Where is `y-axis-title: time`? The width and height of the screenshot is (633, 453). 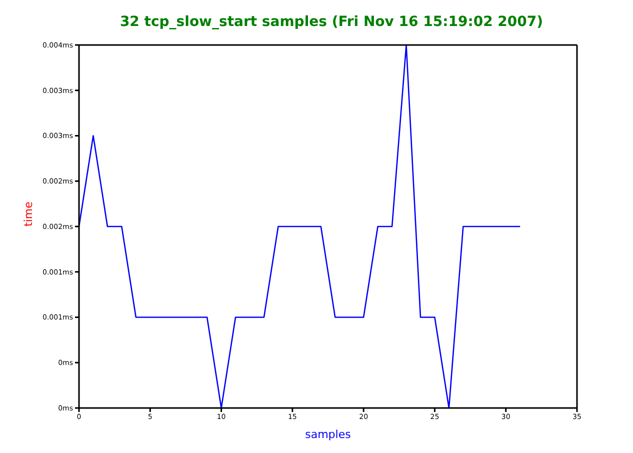
y-axis-title: time is located at coordinates (28, 213).